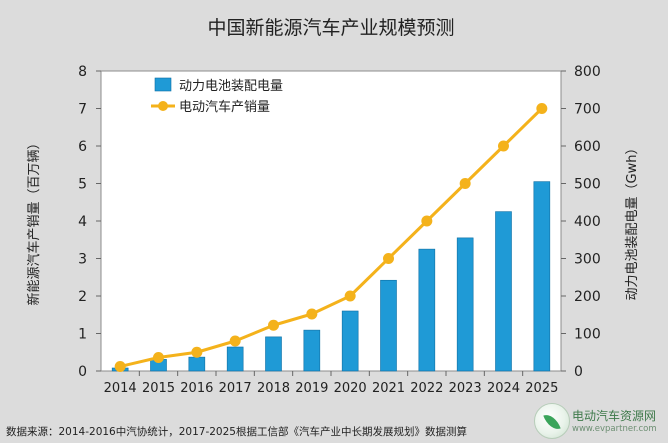 The width and height of the screenshot is (668, 443). Describe the element at coordinates (231, 86) in the screenshot. I see `legend-bar-label: 动力电池装配电量` at that location.